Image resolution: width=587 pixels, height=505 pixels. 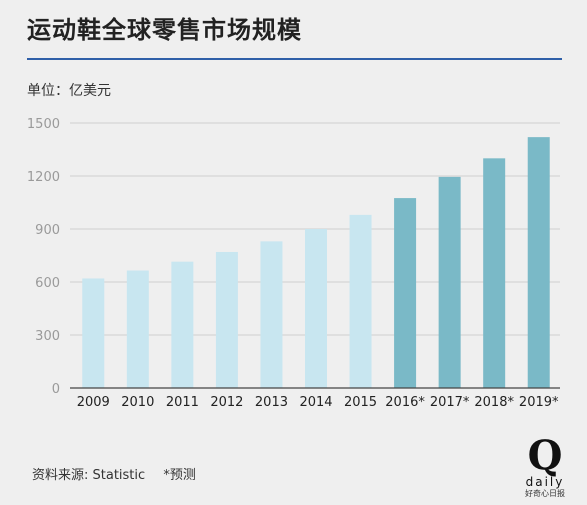 What do you see at coordinates (271, 402) in the screenshot?
I see `x-tick-label: 2013` at bounding box center [271, 402].